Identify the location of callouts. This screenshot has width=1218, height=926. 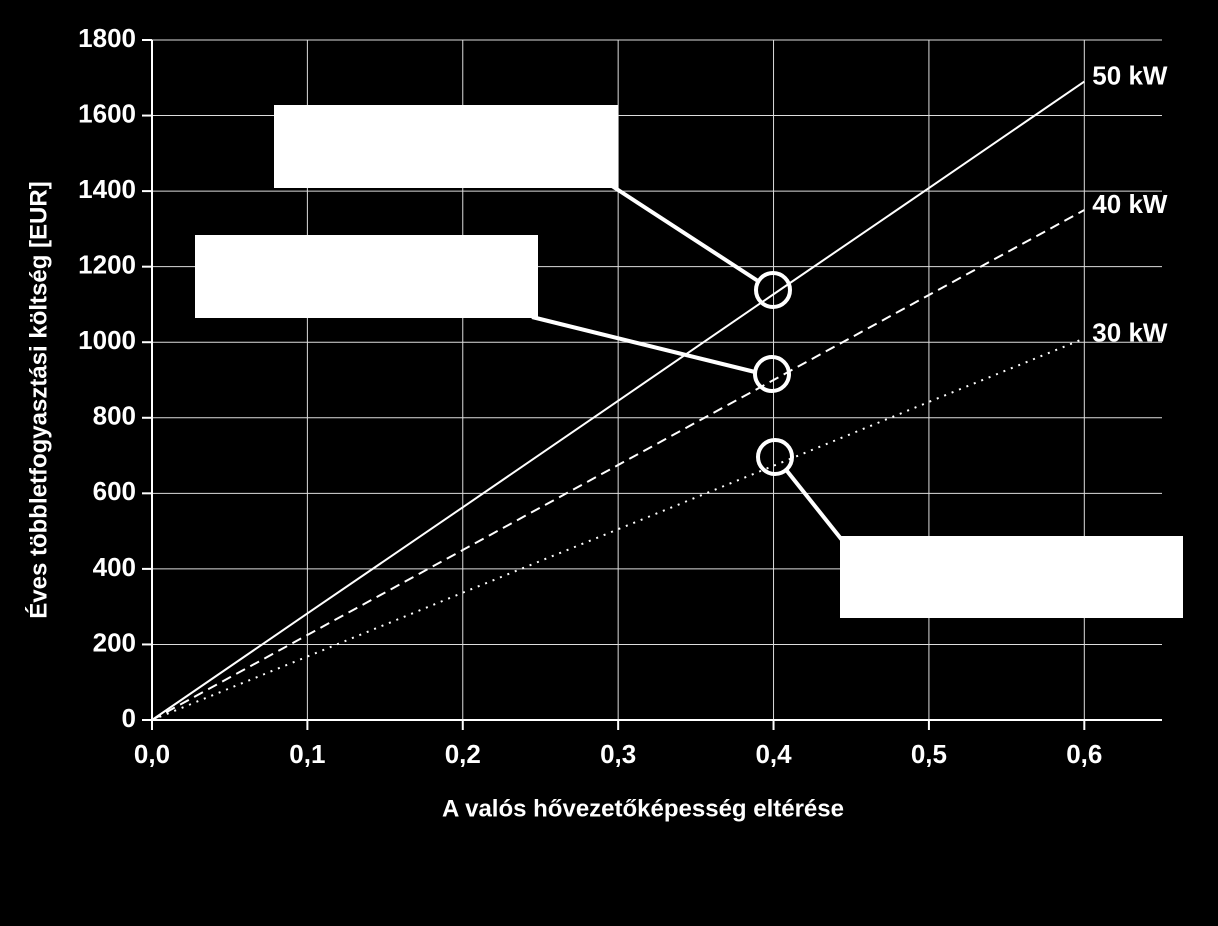
(687, 363).